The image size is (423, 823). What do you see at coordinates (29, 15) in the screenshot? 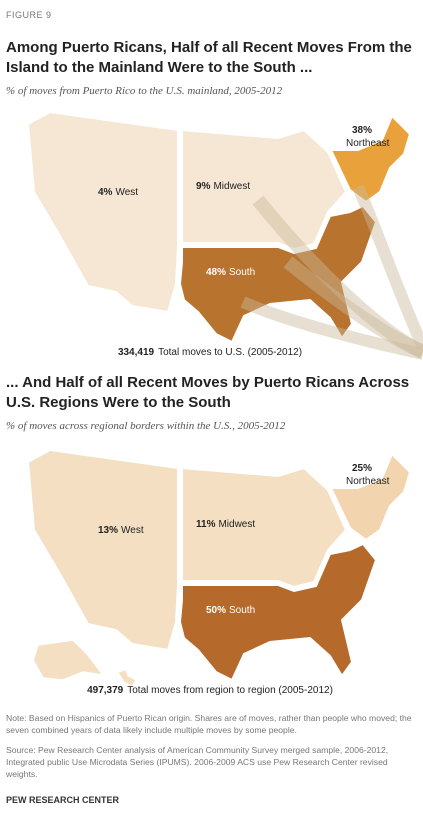
I see `figure-label: FIGURE 9` at bounding box center [29, 15].